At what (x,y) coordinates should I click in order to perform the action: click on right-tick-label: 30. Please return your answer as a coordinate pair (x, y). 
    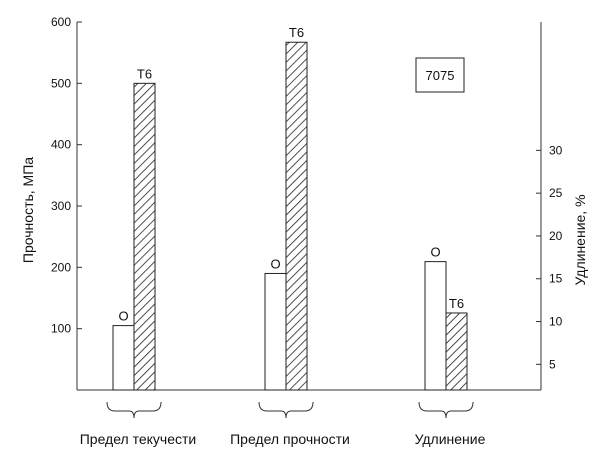
    Looking at the image, I should click on (556, 150).